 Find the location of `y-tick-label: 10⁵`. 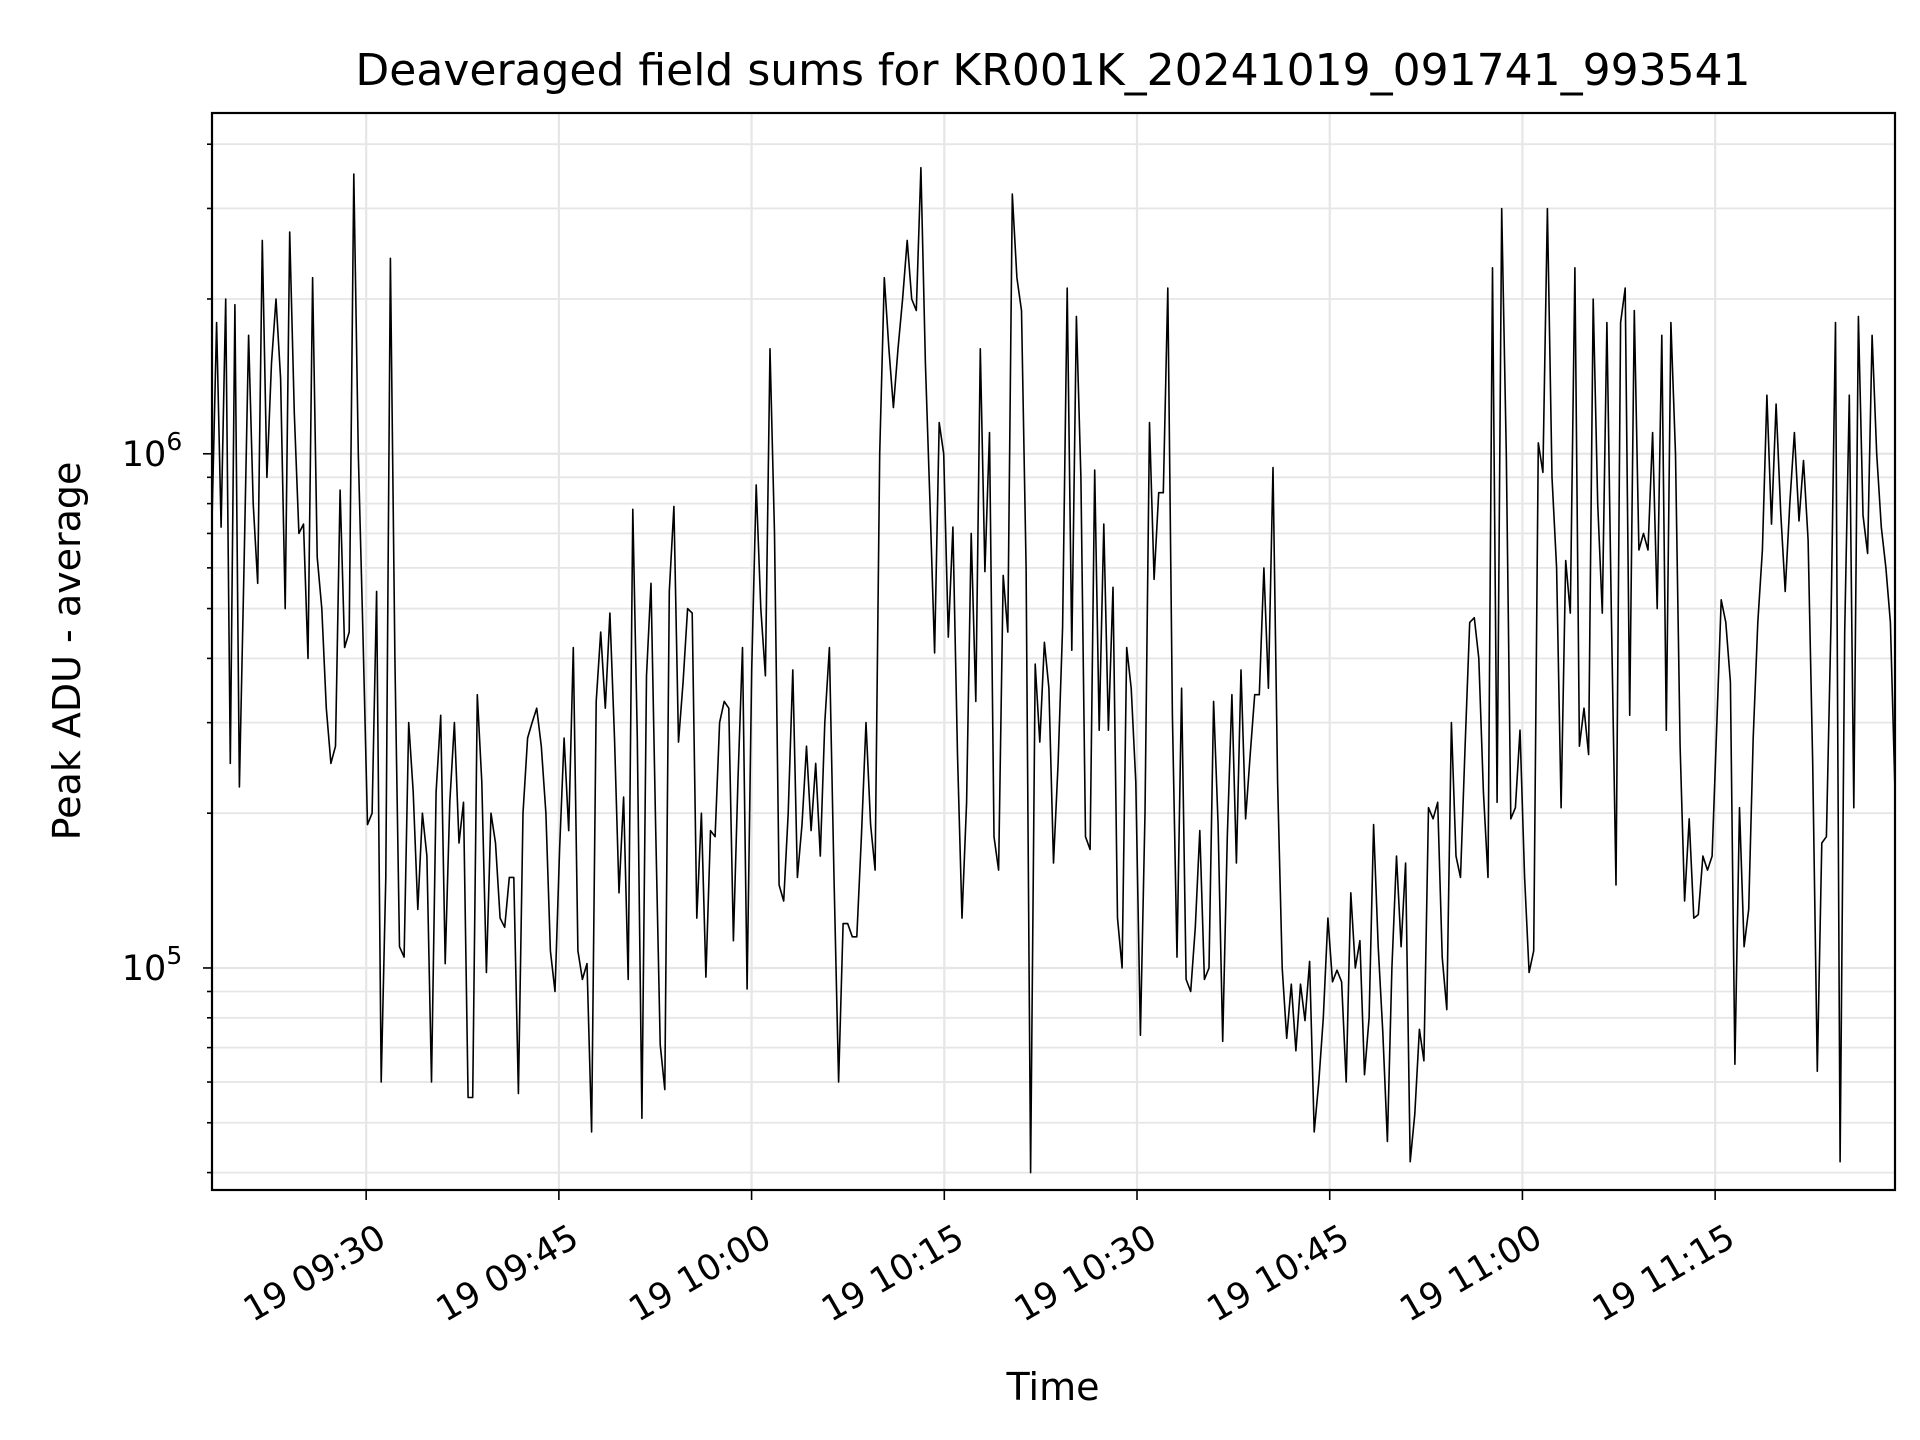

y-tick-label: 10⁵ is located at coordinates (152, 965).